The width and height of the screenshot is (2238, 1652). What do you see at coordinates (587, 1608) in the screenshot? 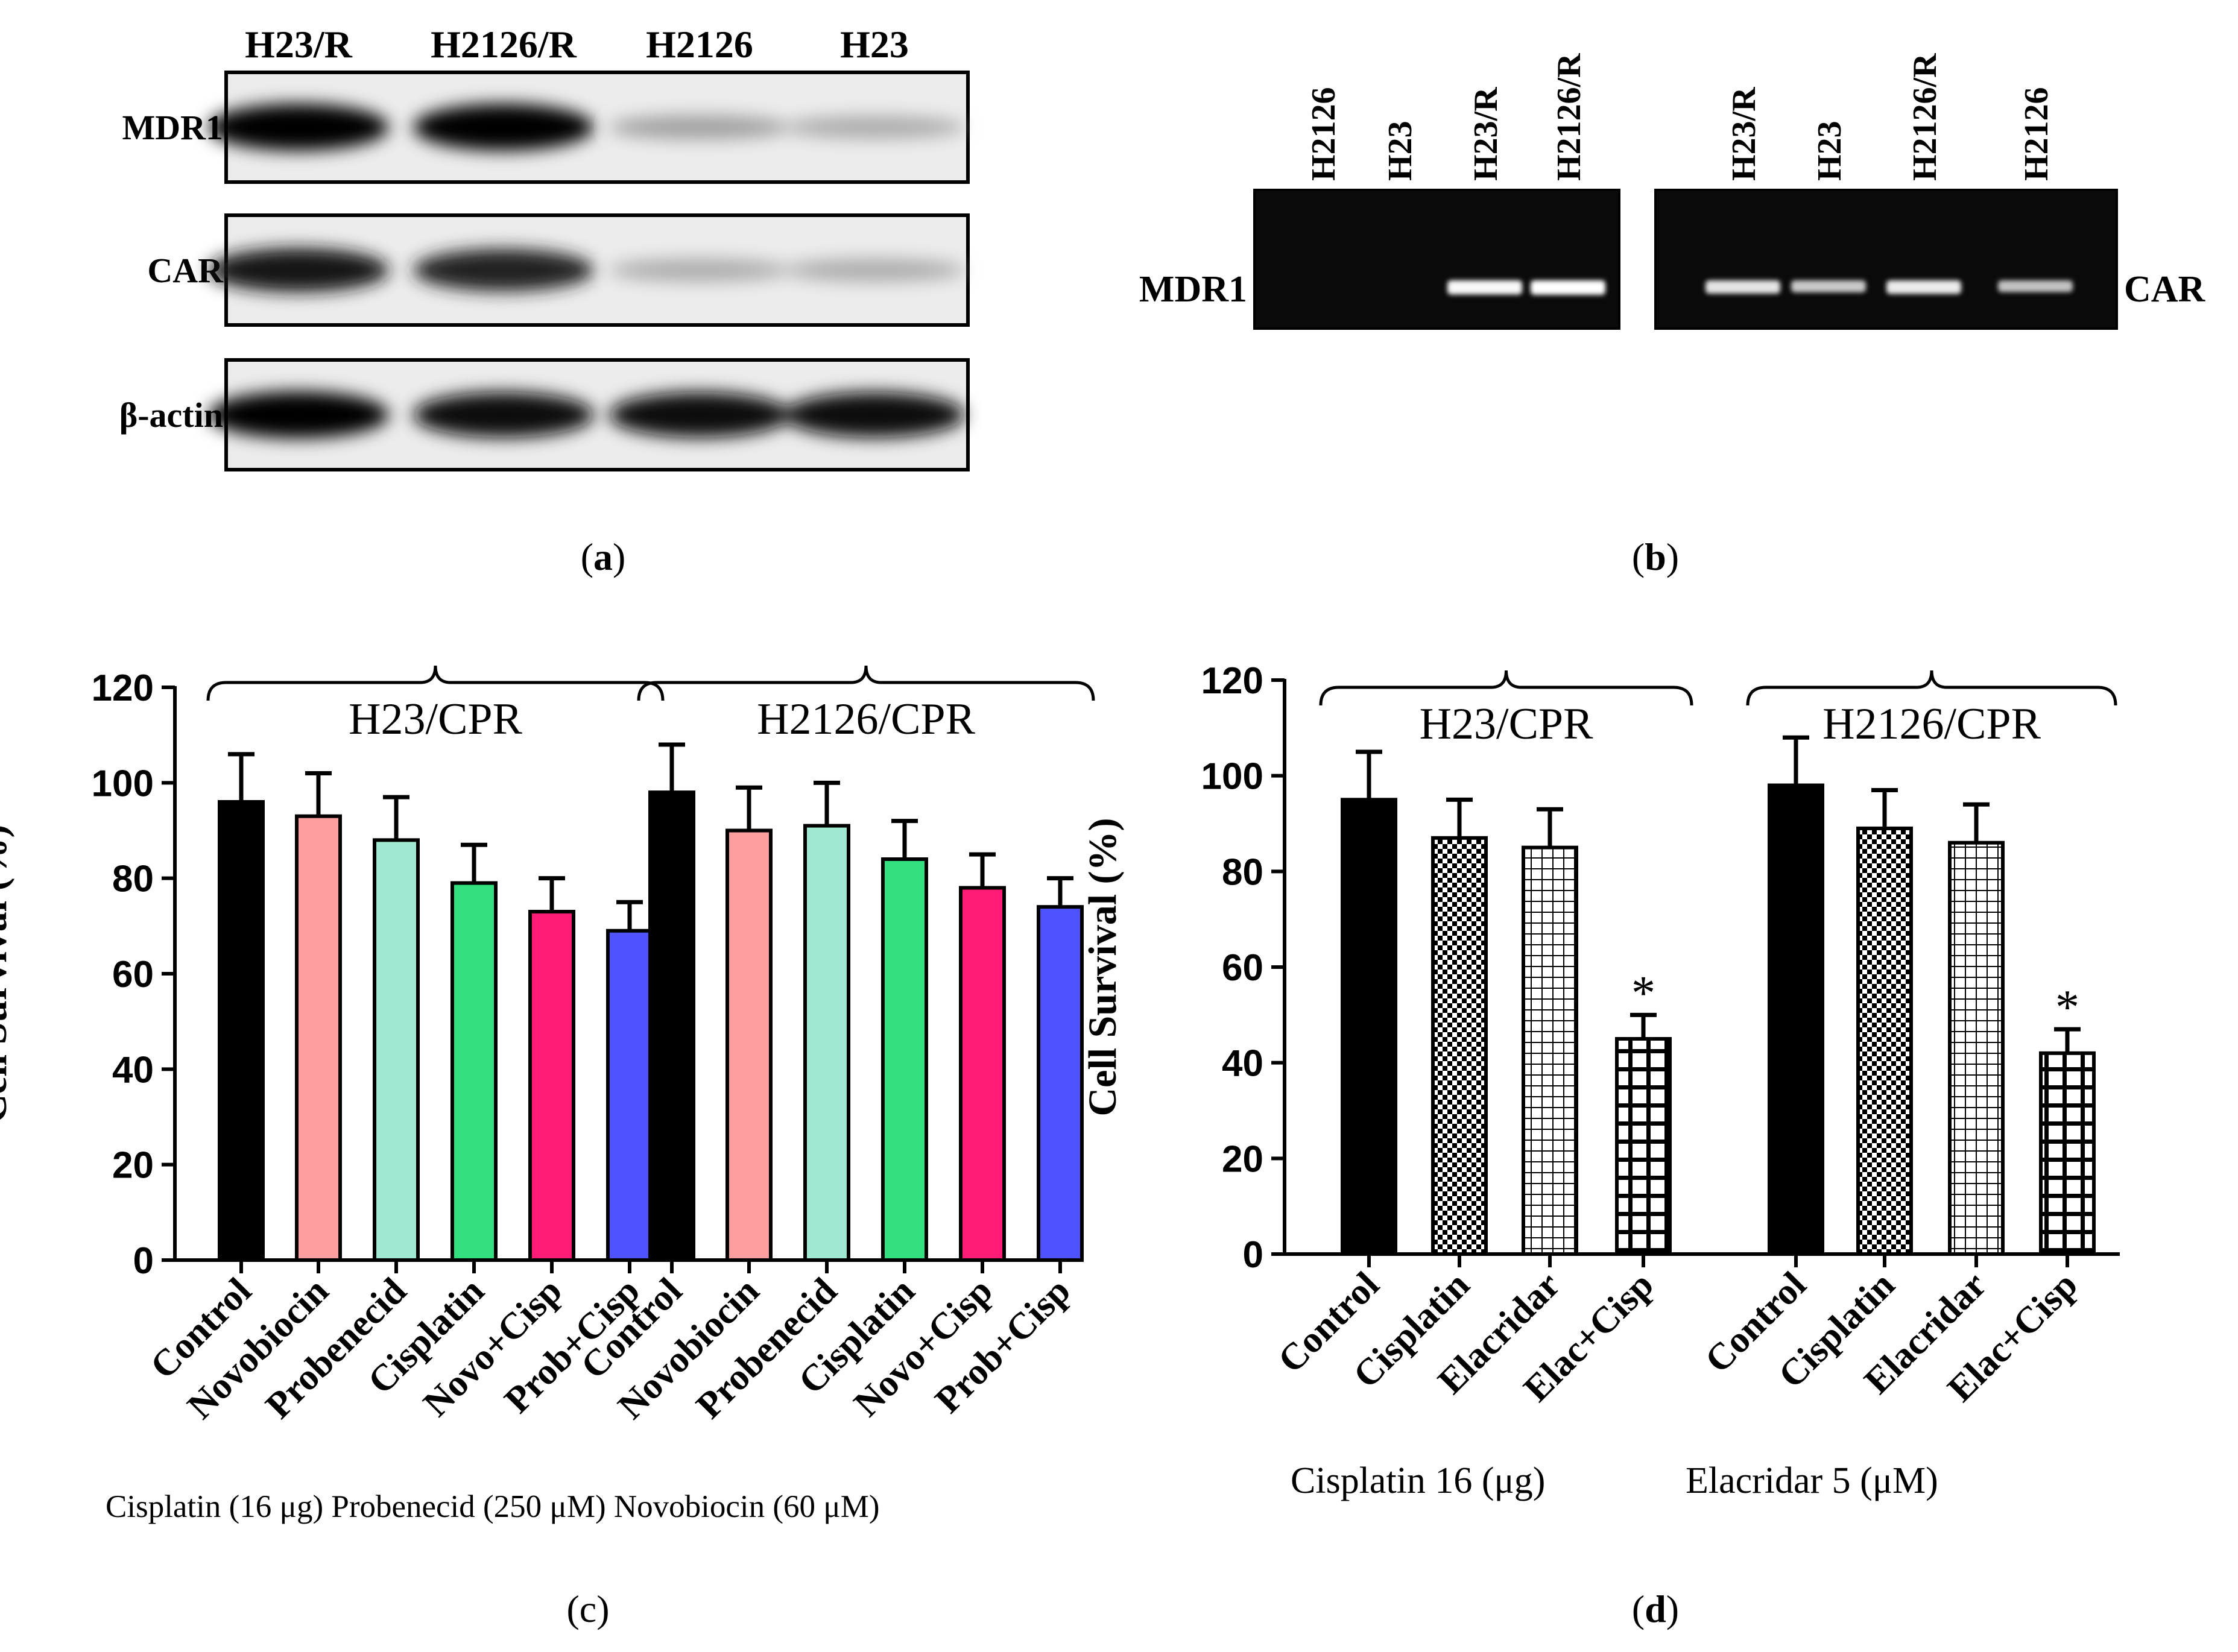
I see `panel-c-caption: (c)` at bounding box center [587, 1608].